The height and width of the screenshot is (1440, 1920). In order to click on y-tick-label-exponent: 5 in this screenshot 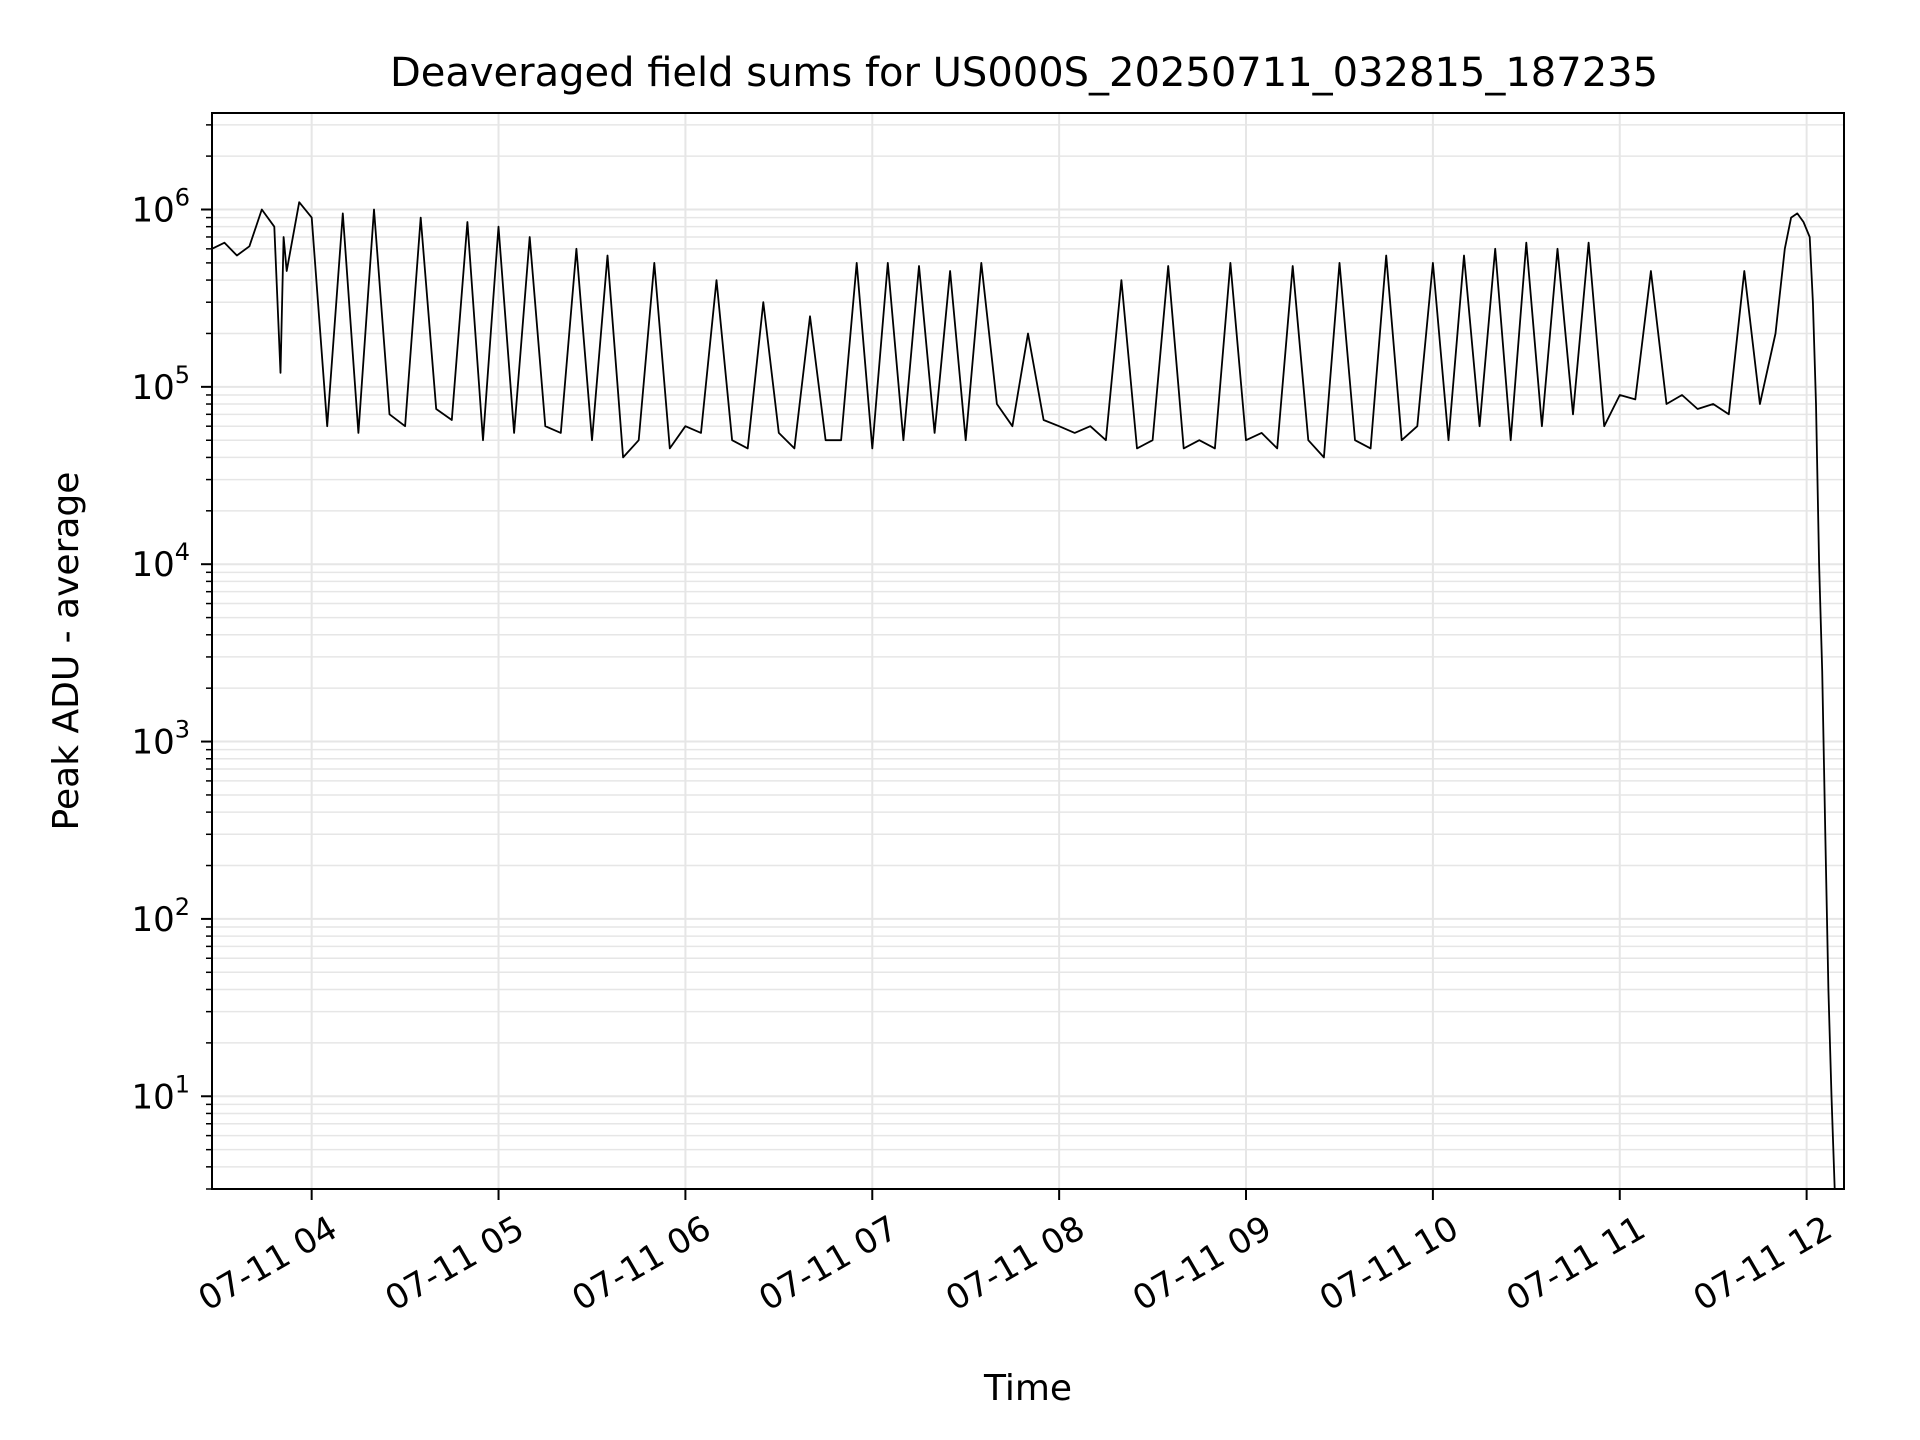, I will do `click(182, 375)`.